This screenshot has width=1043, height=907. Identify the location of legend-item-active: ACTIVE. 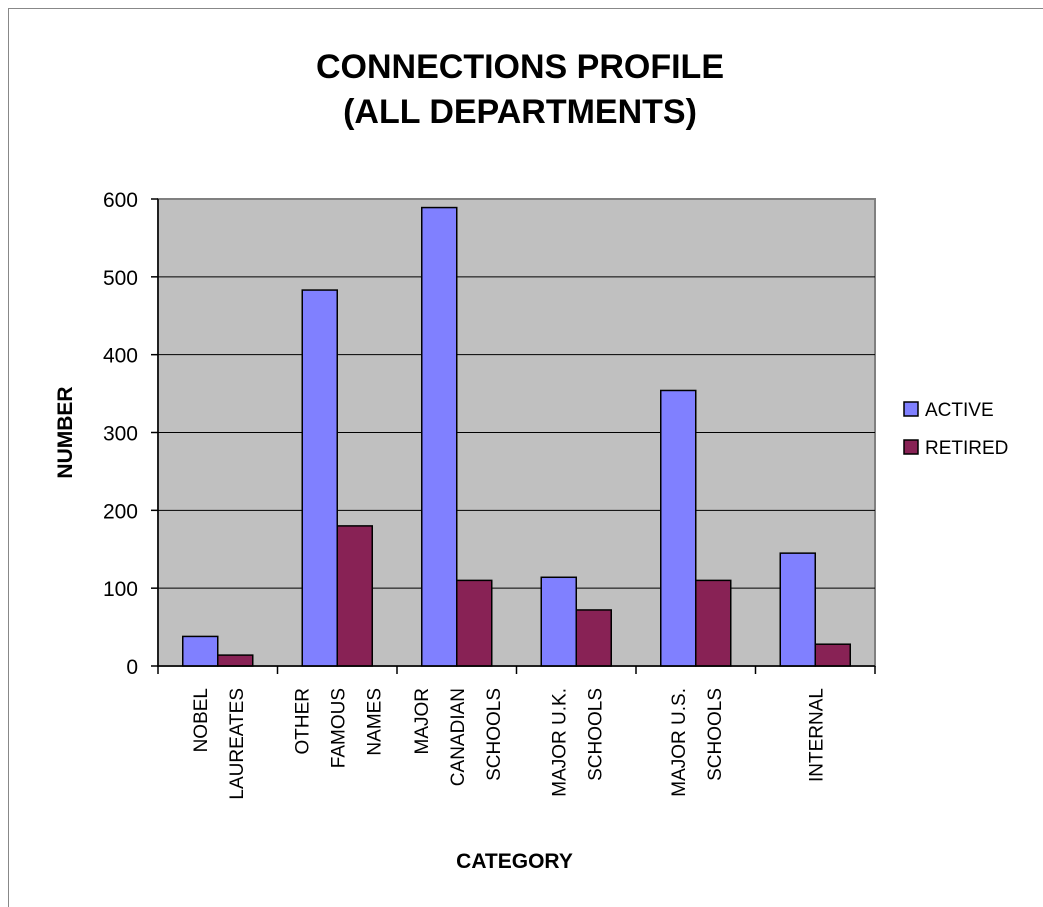
(948, 410).